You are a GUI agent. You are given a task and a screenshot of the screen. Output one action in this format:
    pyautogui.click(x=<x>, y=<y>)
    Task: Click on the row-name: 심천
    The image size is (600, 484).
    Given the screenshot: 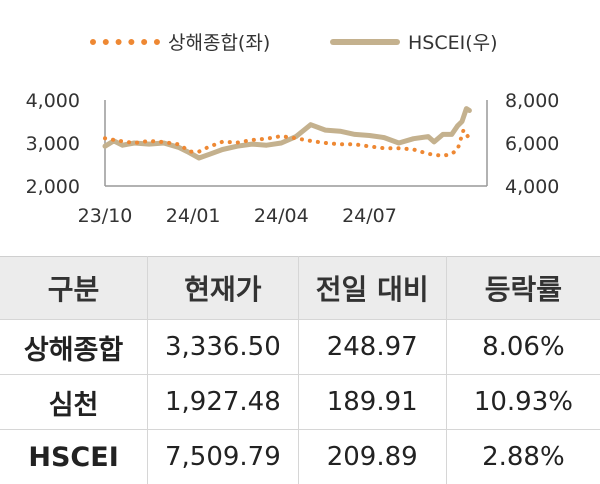 What is the action you would take?
    pyautogui.click(x=74, y=402)
    